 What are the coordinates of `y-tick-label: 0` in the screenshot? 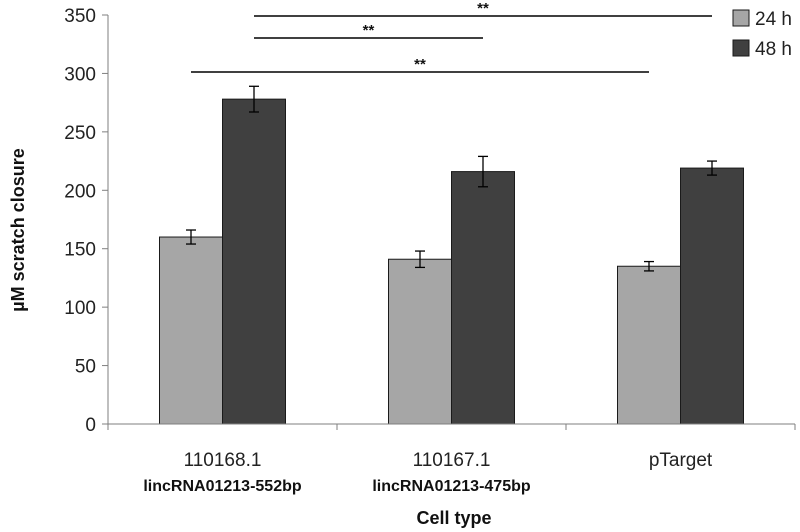 It's located at (90, 425).